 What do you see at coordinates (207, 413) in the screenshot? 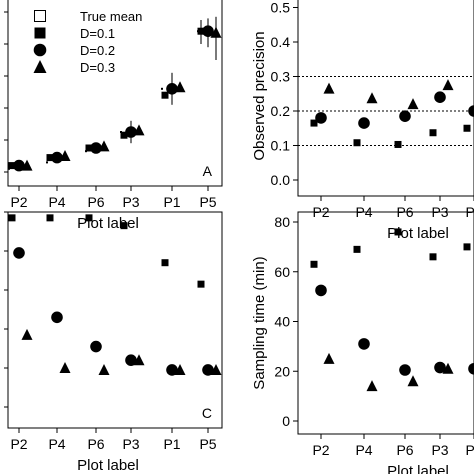
I see `panel-letter: C` at bounding box center [207, 413].